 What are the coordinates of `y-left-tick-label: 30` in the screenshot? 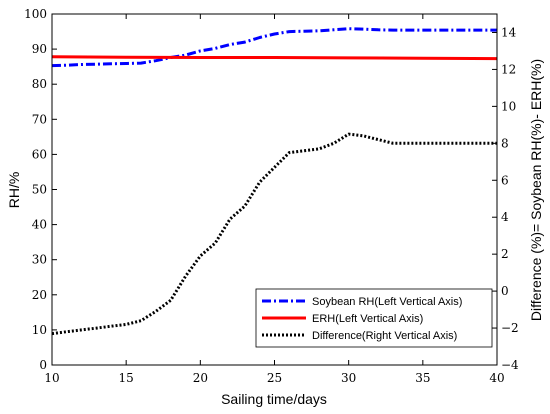 It's located at (39, 260).